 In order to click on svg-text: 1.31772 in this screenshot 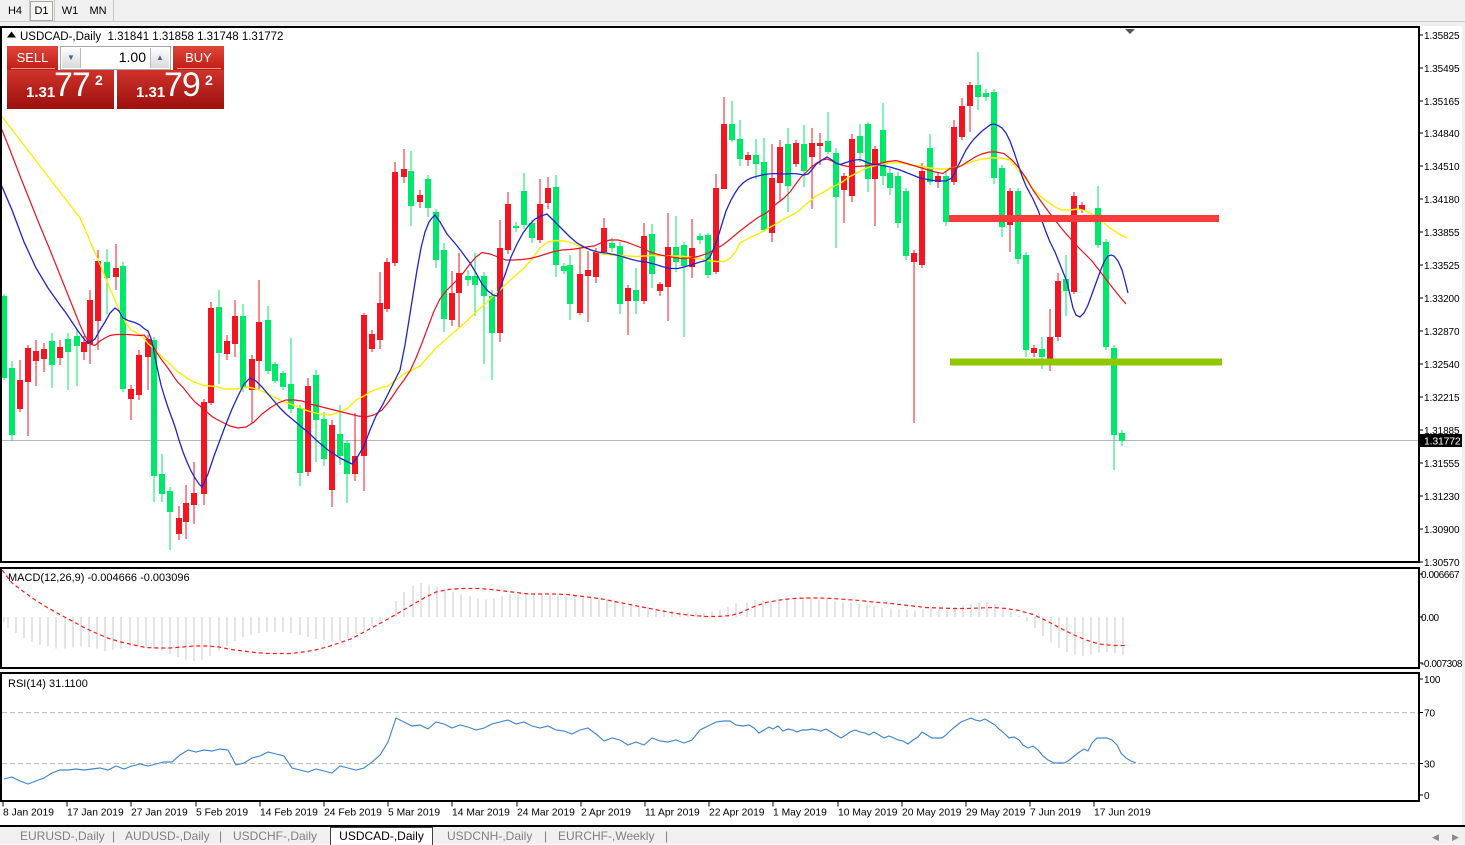, I will do `click(1442, 442)`.